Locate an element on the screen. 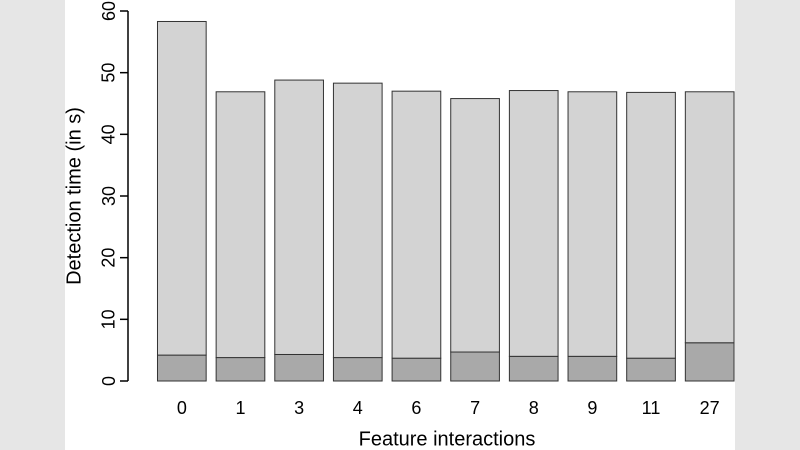 The height and width of the screenshot is (450, 800). y-tick-label: 10 is located at coordinates (109, 319).